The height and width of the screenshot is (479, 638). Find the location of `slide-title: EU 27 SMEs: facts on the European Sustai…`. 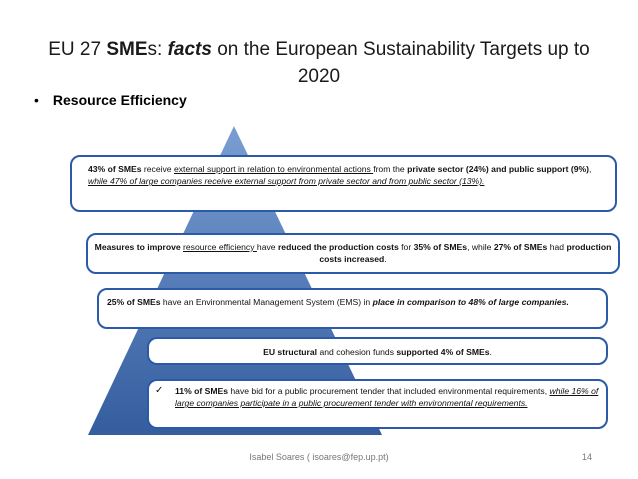

slide-title: EU 27 SMEs: facts on the European Sustai… is located at coordinates (319, 63).